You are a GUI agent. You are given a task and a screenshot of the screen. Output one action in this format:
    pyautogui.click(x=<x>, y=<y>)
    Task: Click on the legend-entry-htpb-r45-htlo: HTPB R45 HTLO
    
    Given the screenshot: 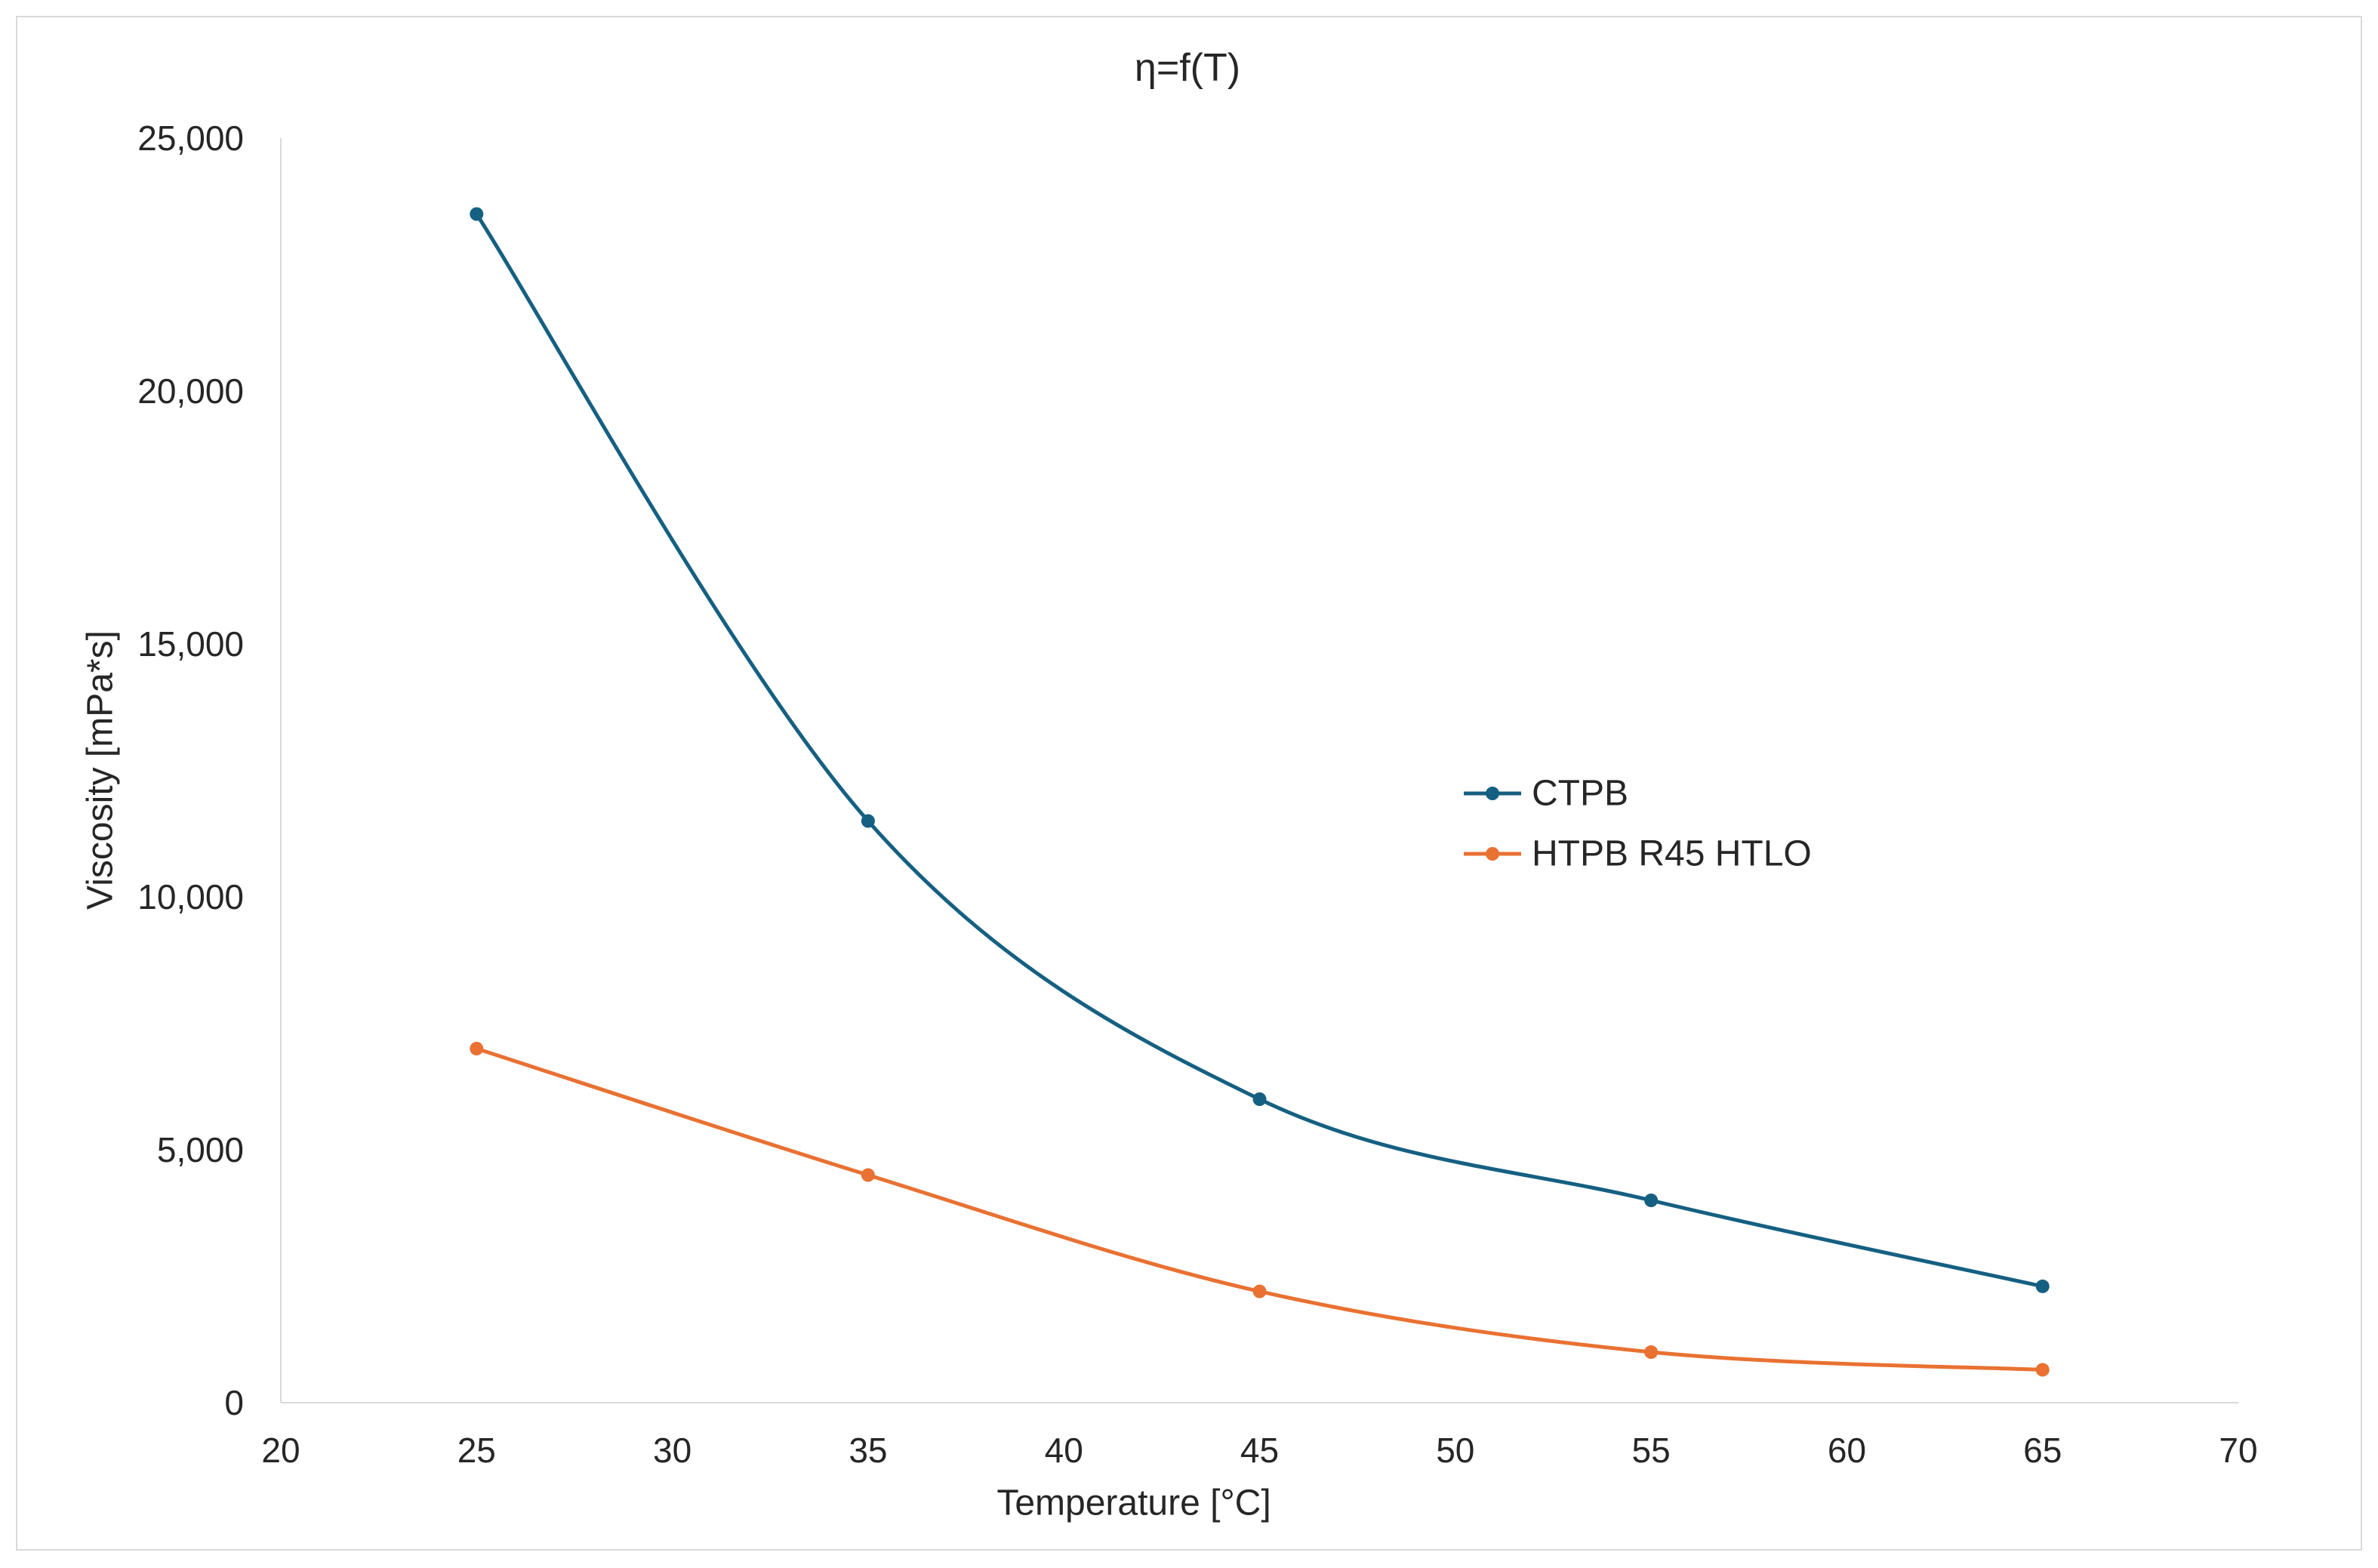 What is the action you would take?
    pyautogui.click(x=1638, y=854)
    